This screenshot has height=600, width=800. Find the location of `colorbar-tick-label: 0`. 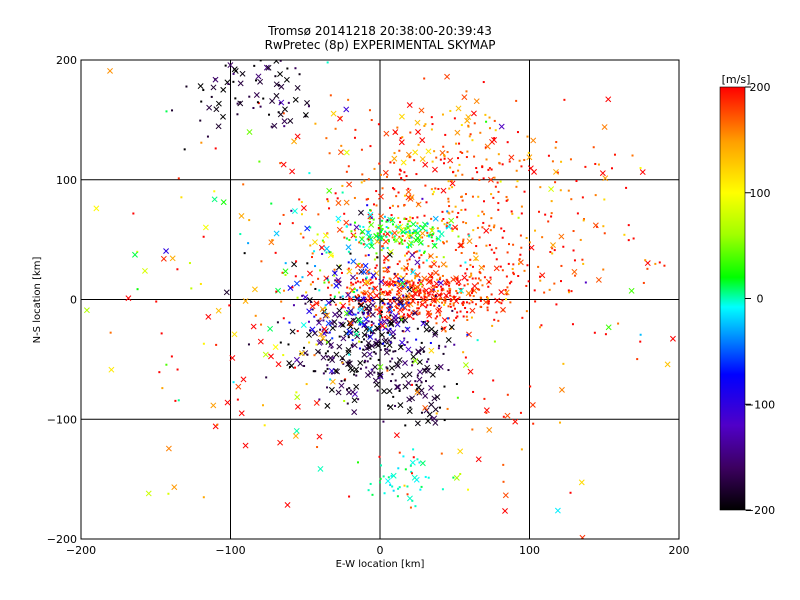

colorbar-tick-label: 0 is located at coordinates (760, 299).